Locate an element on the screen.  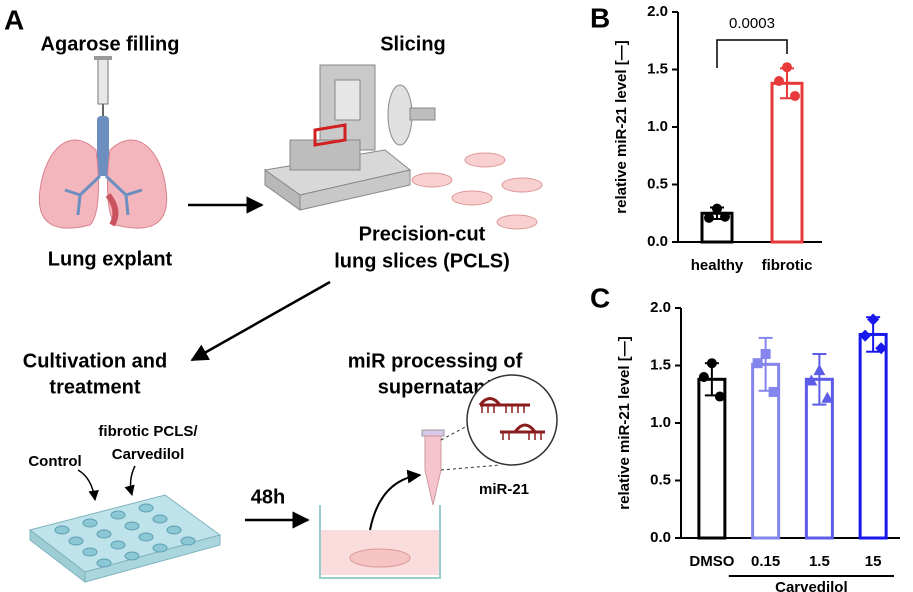
x-tick-label: 0.15 is located at coordinates (765, 561).